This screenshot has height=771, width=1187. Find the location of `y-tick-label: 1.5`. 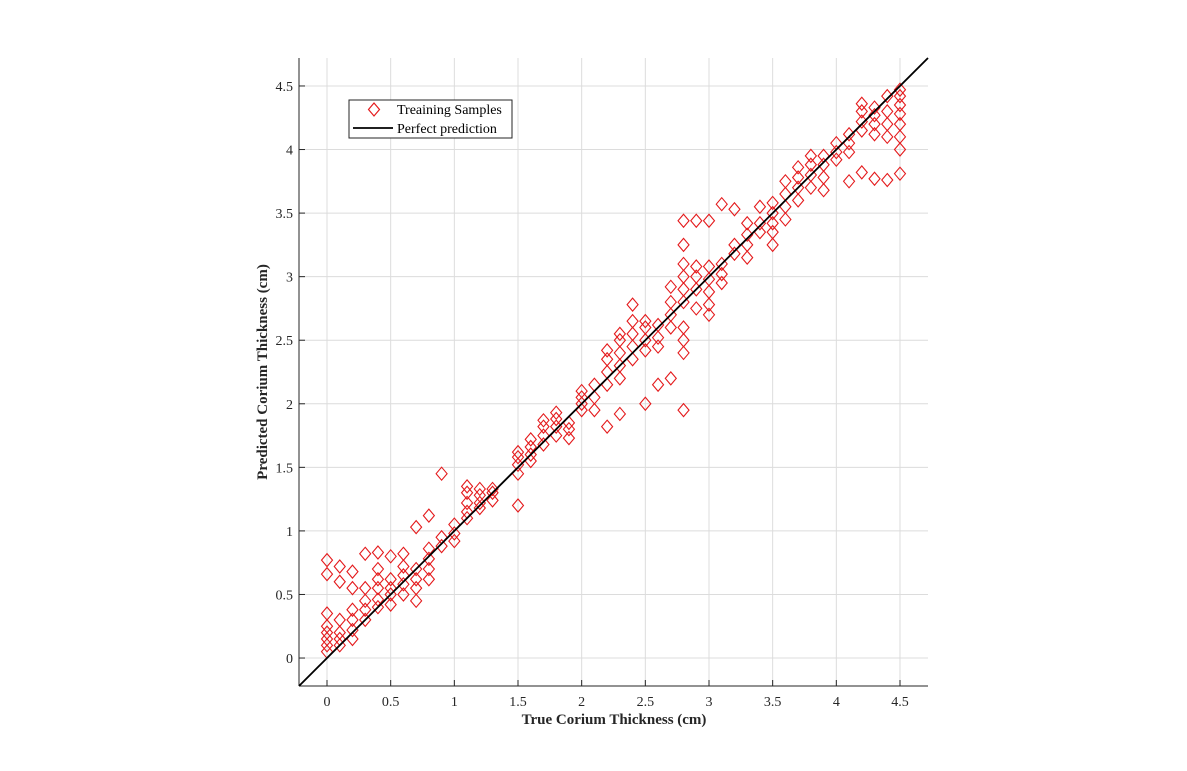

y-tick-label: 1.5 is located at coordinates (285, 468).